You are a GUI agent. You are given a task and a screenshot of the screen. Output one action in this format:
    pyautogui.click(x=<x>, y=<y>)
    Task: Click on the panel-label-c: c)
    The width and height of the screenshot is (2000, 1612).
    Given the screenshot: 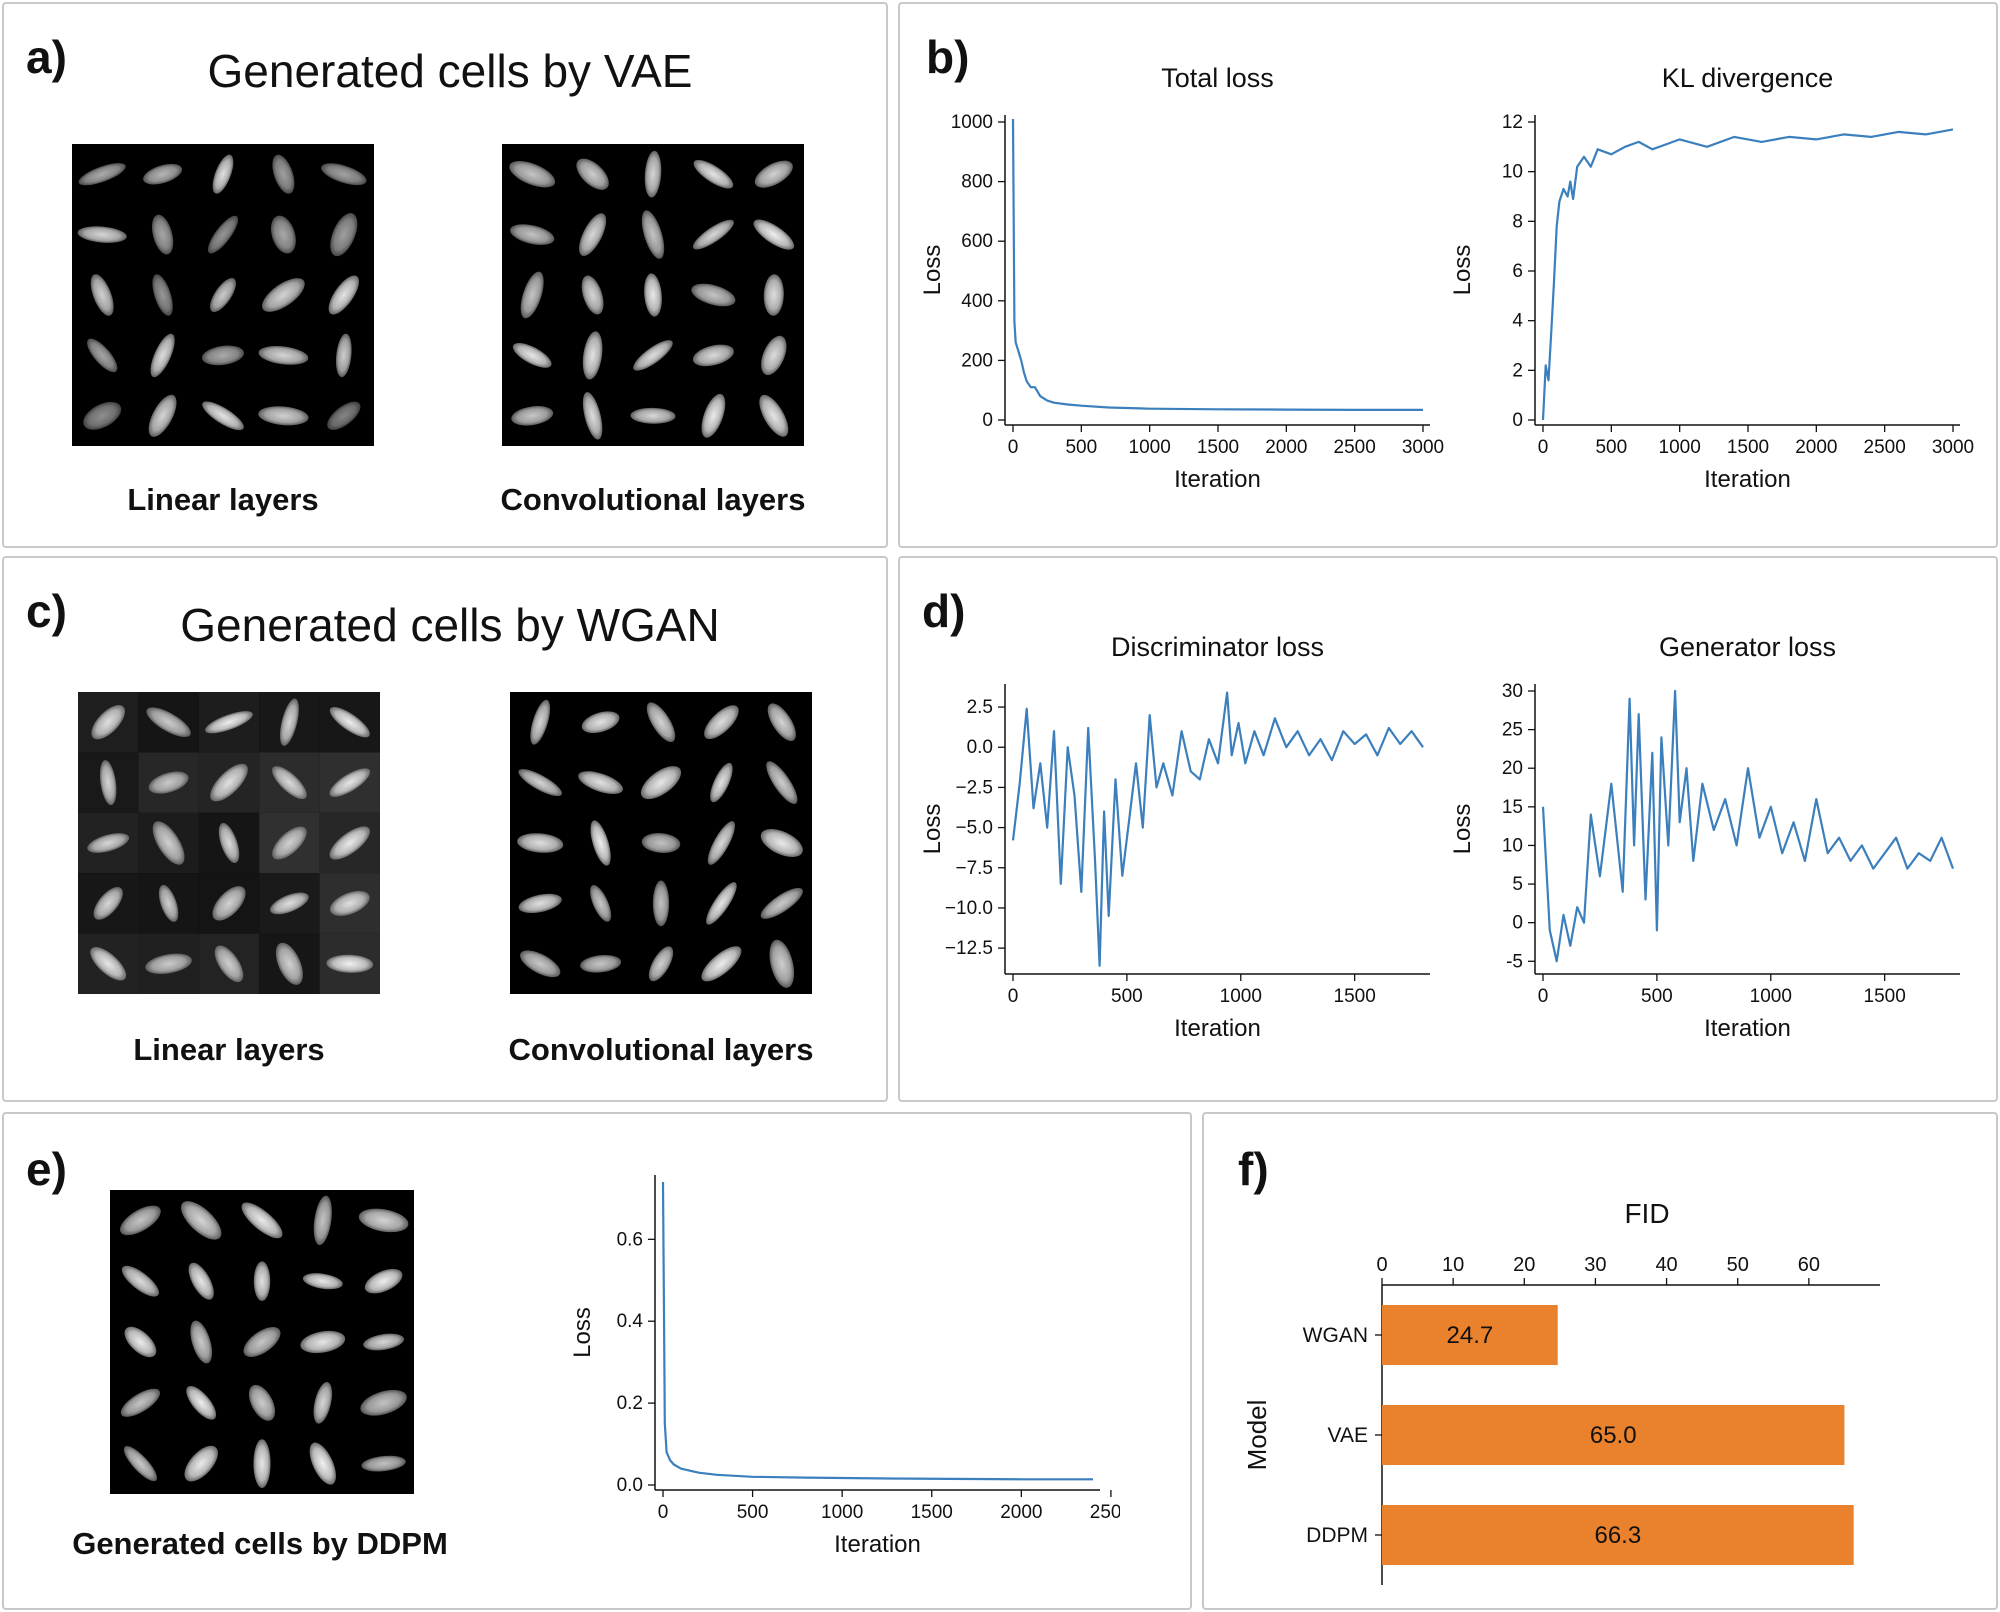 What is the action you would take?
    pyautogui.click(x=46, y=611)
    